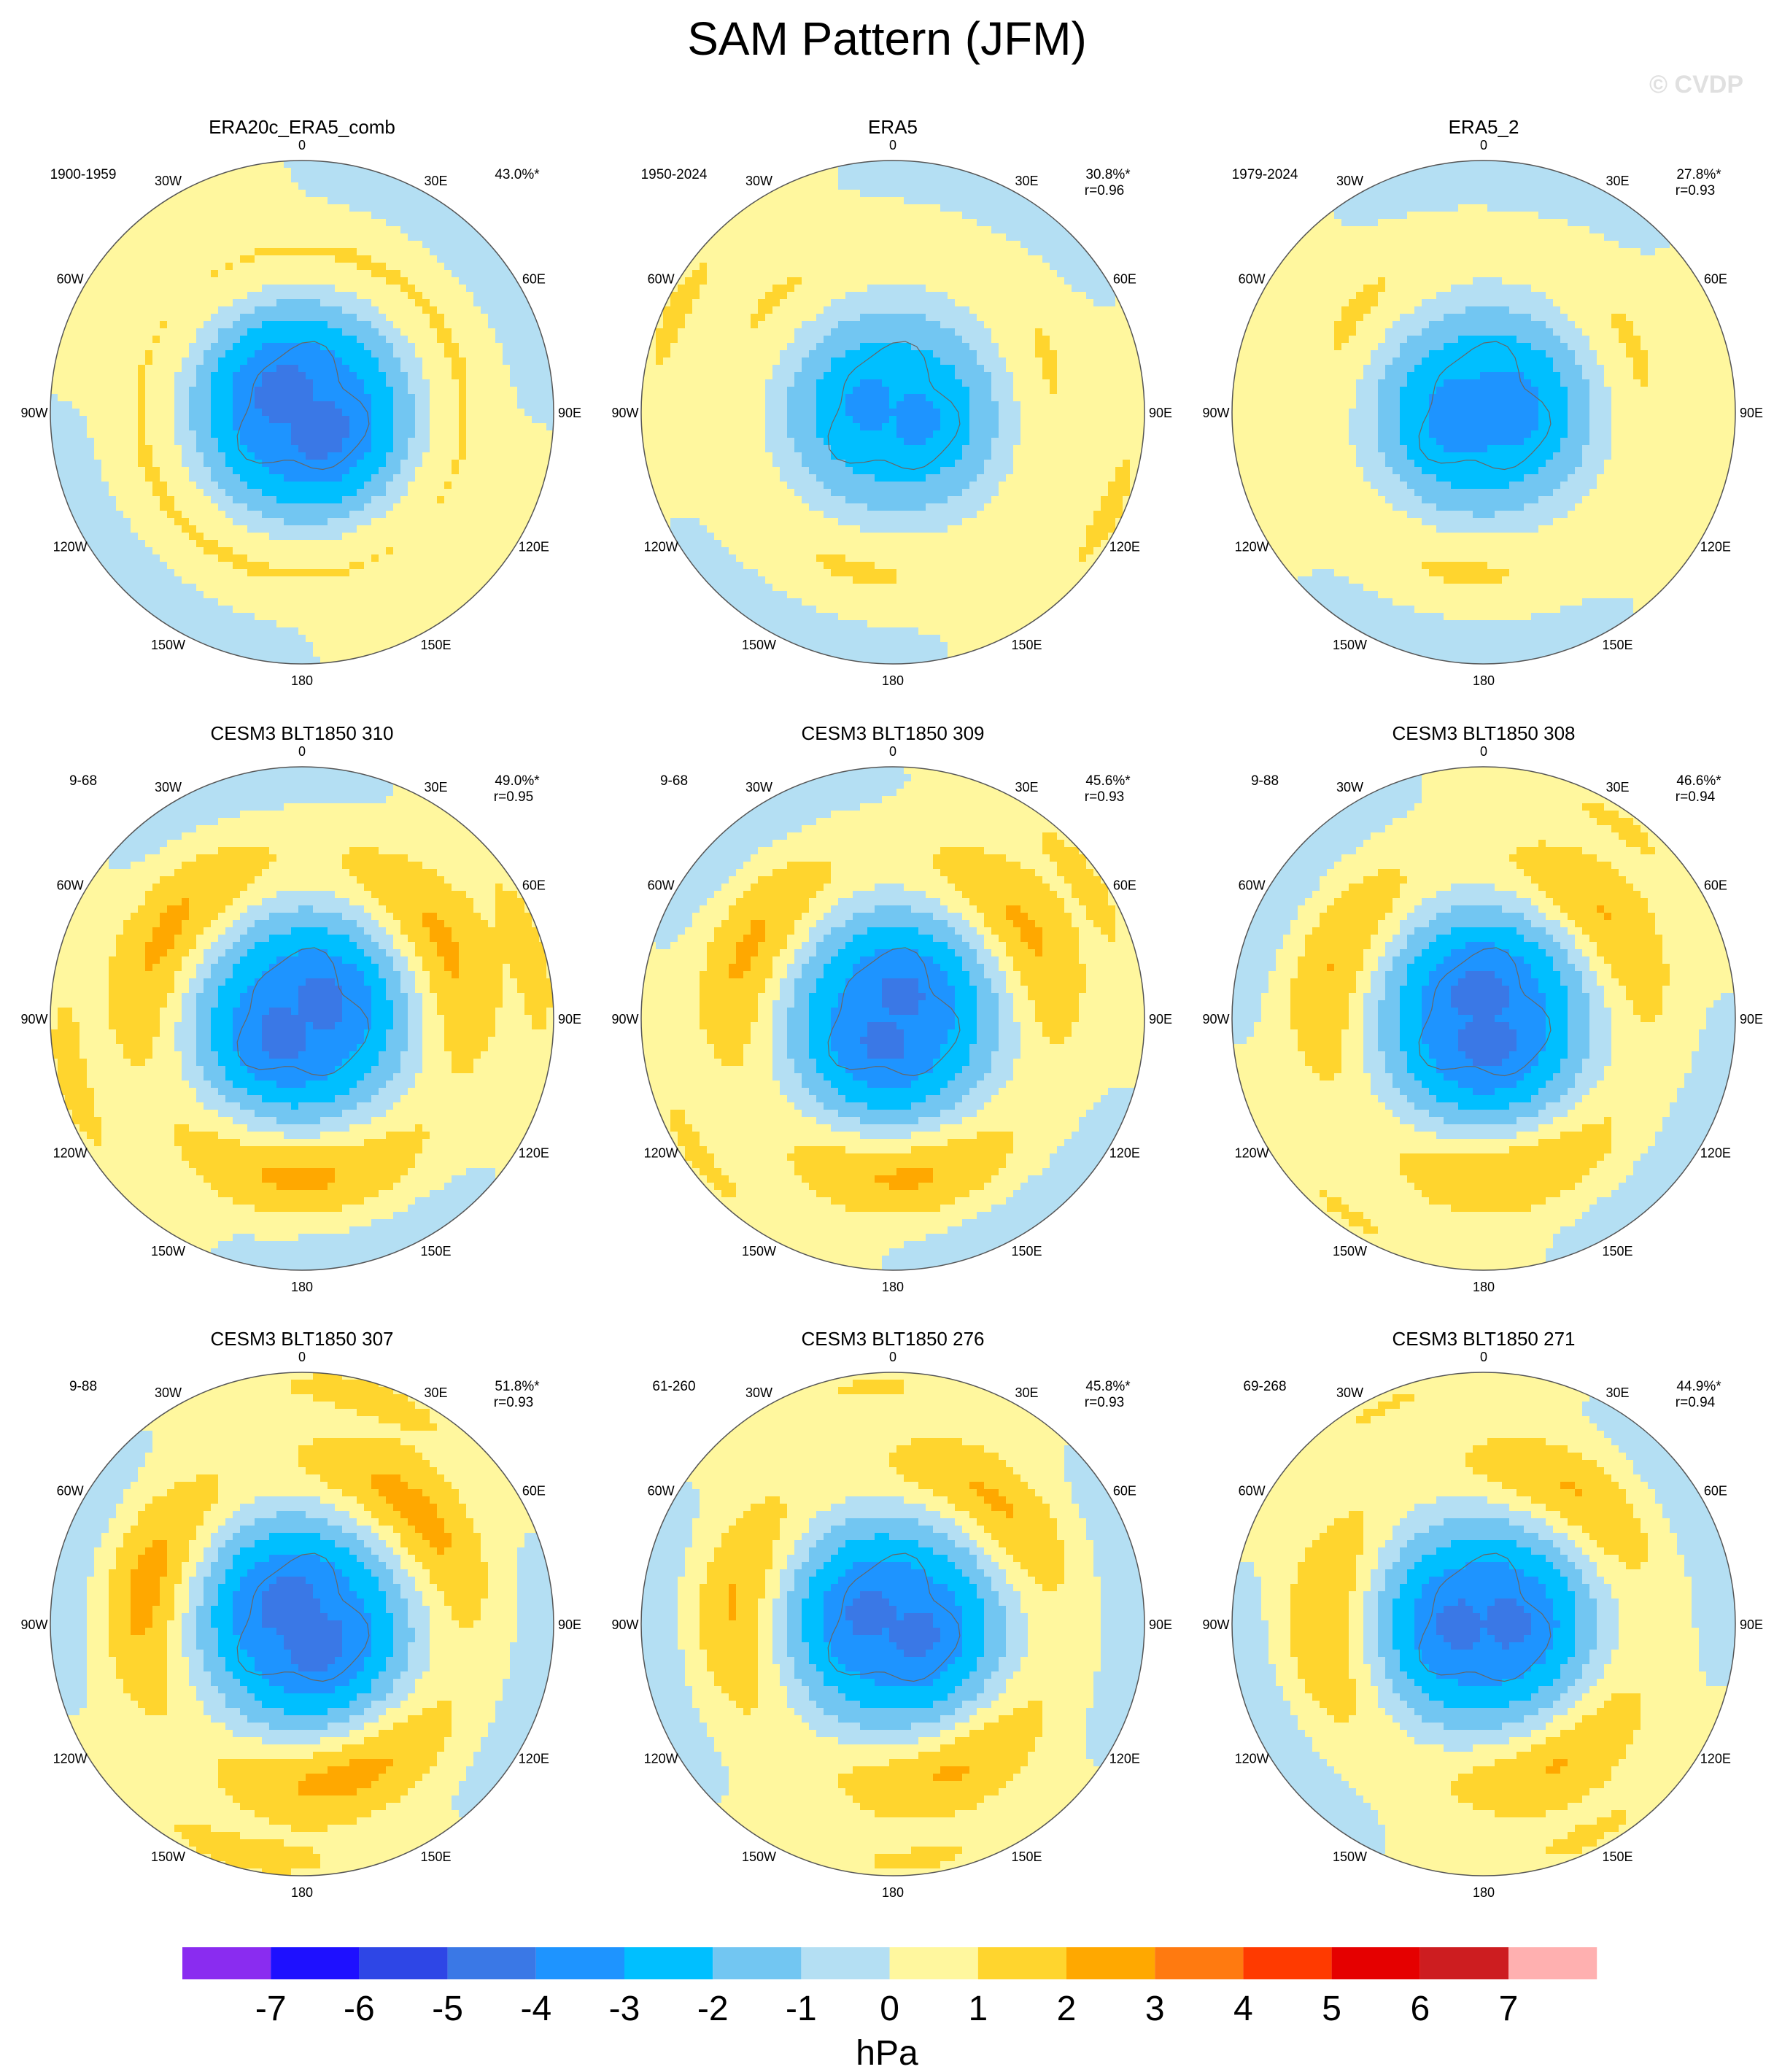  I want to click on panel-title: CESM3 BLT1850 307, so click(302, 1339).